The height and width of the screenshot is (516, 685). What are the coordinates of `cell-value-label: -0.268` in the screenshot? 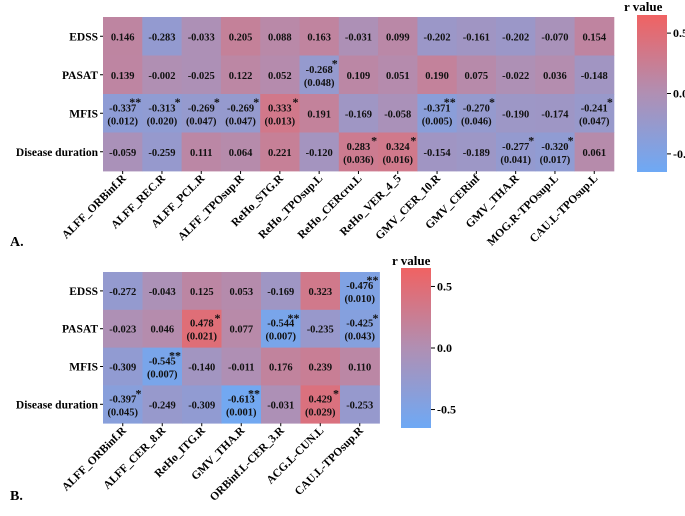 It's located at (319, 70).